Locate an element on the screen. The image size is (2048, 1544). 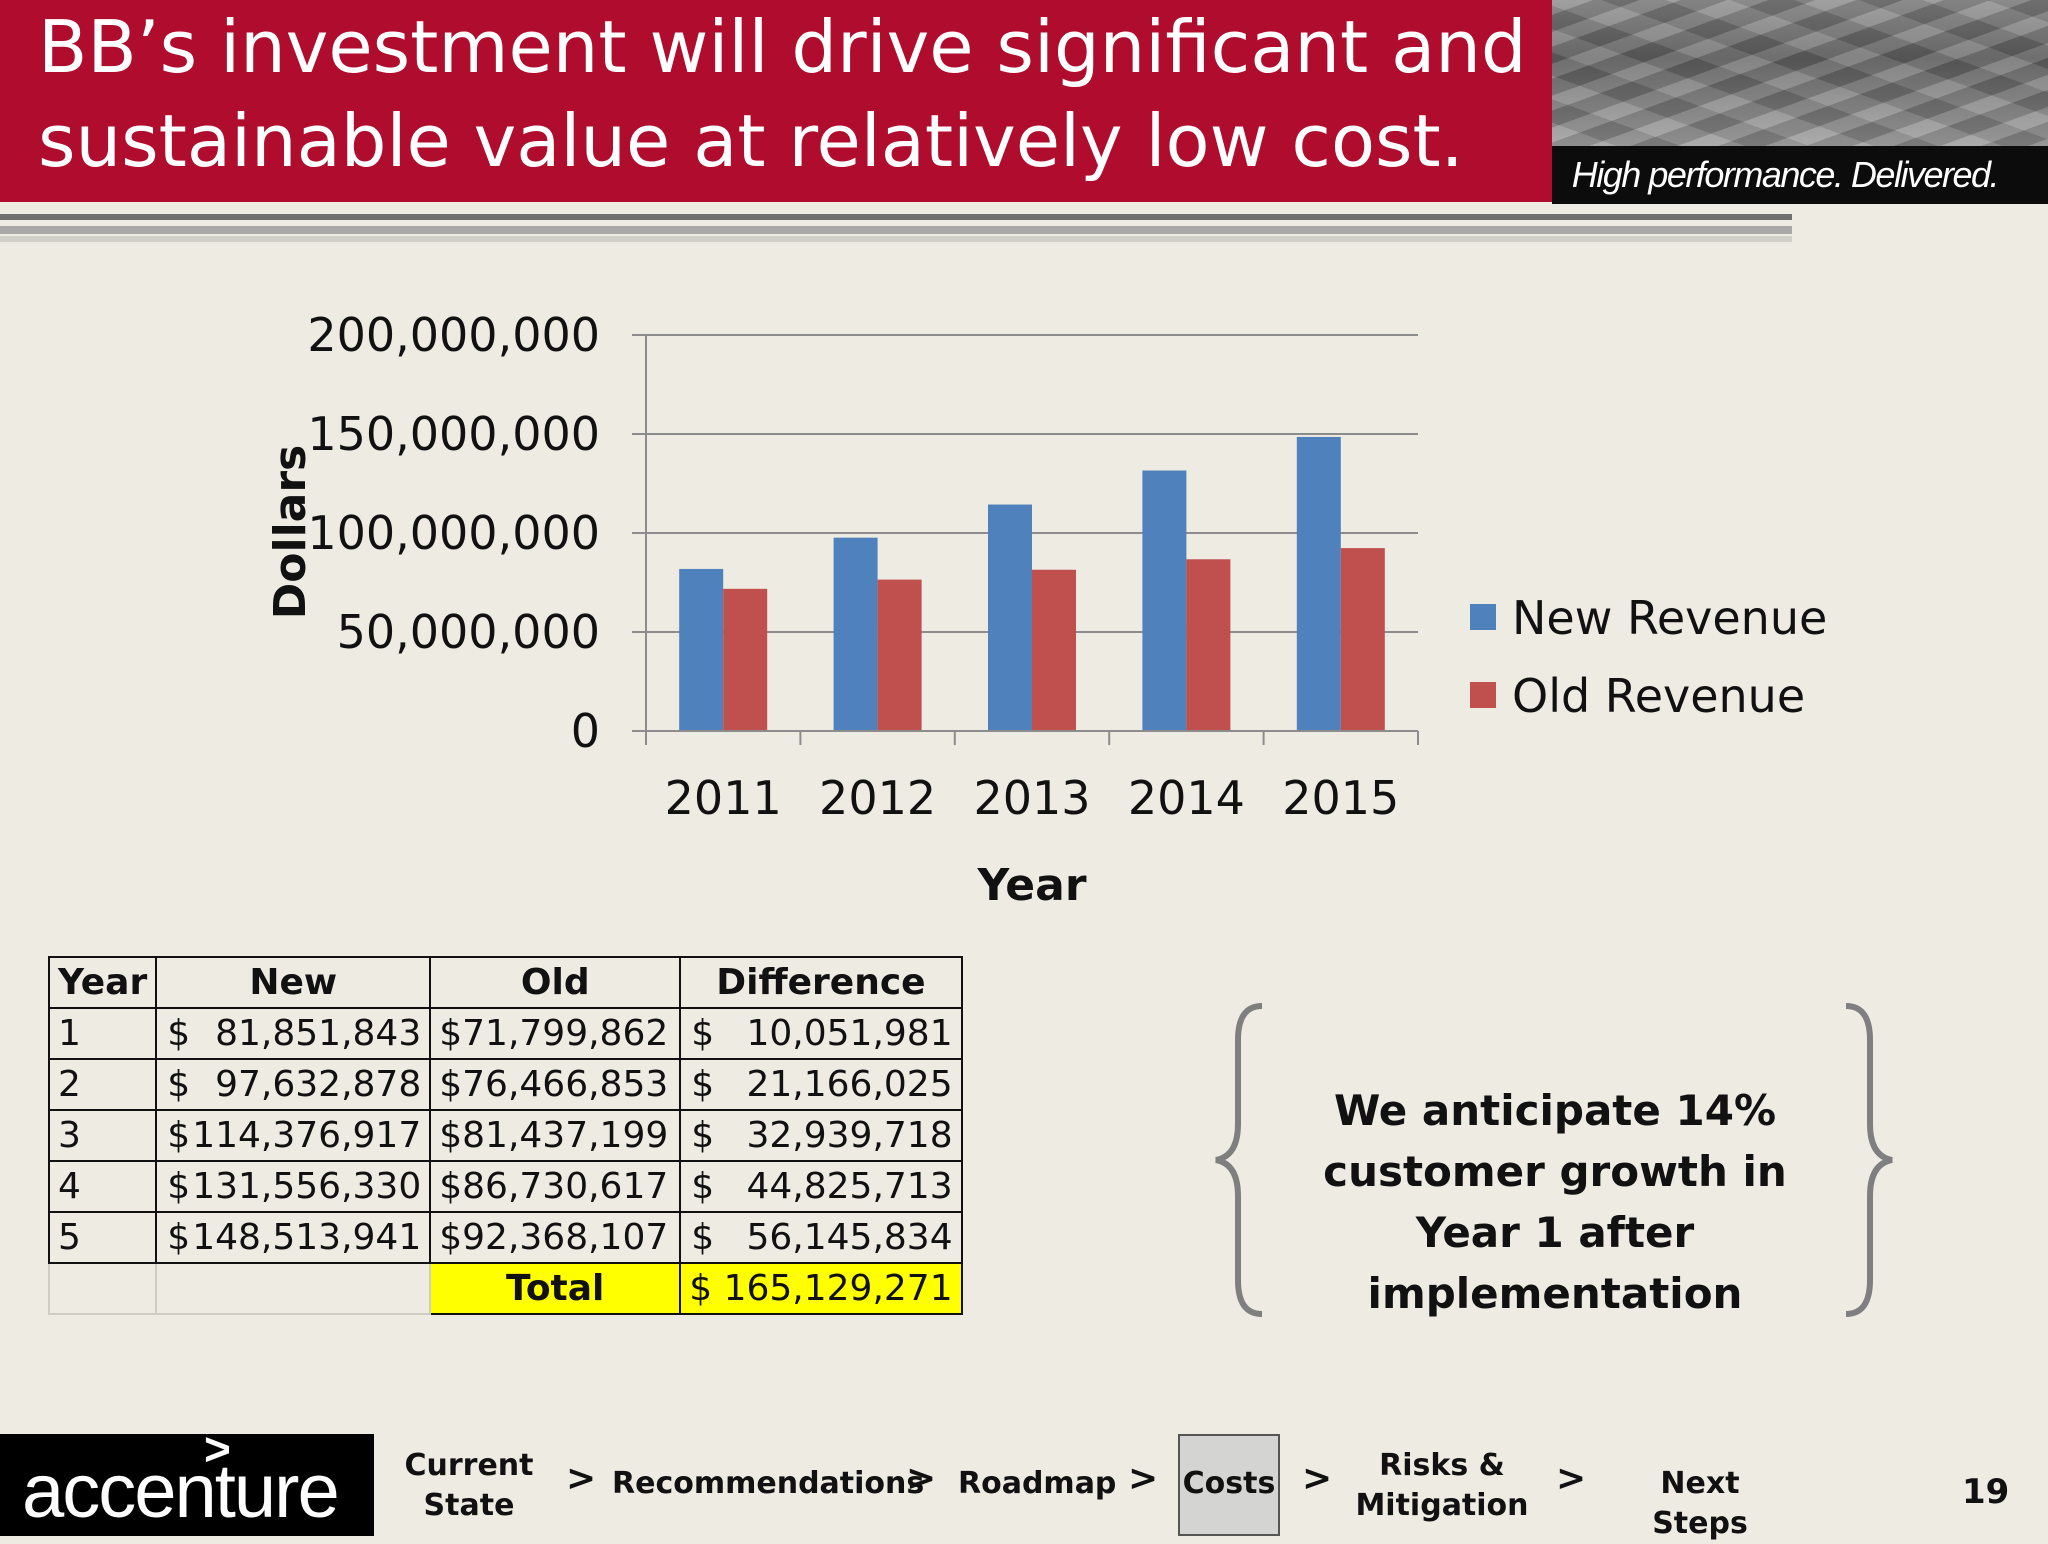
tagline-banner: High performance. Delivered. is located at coordinates (1800, 175).